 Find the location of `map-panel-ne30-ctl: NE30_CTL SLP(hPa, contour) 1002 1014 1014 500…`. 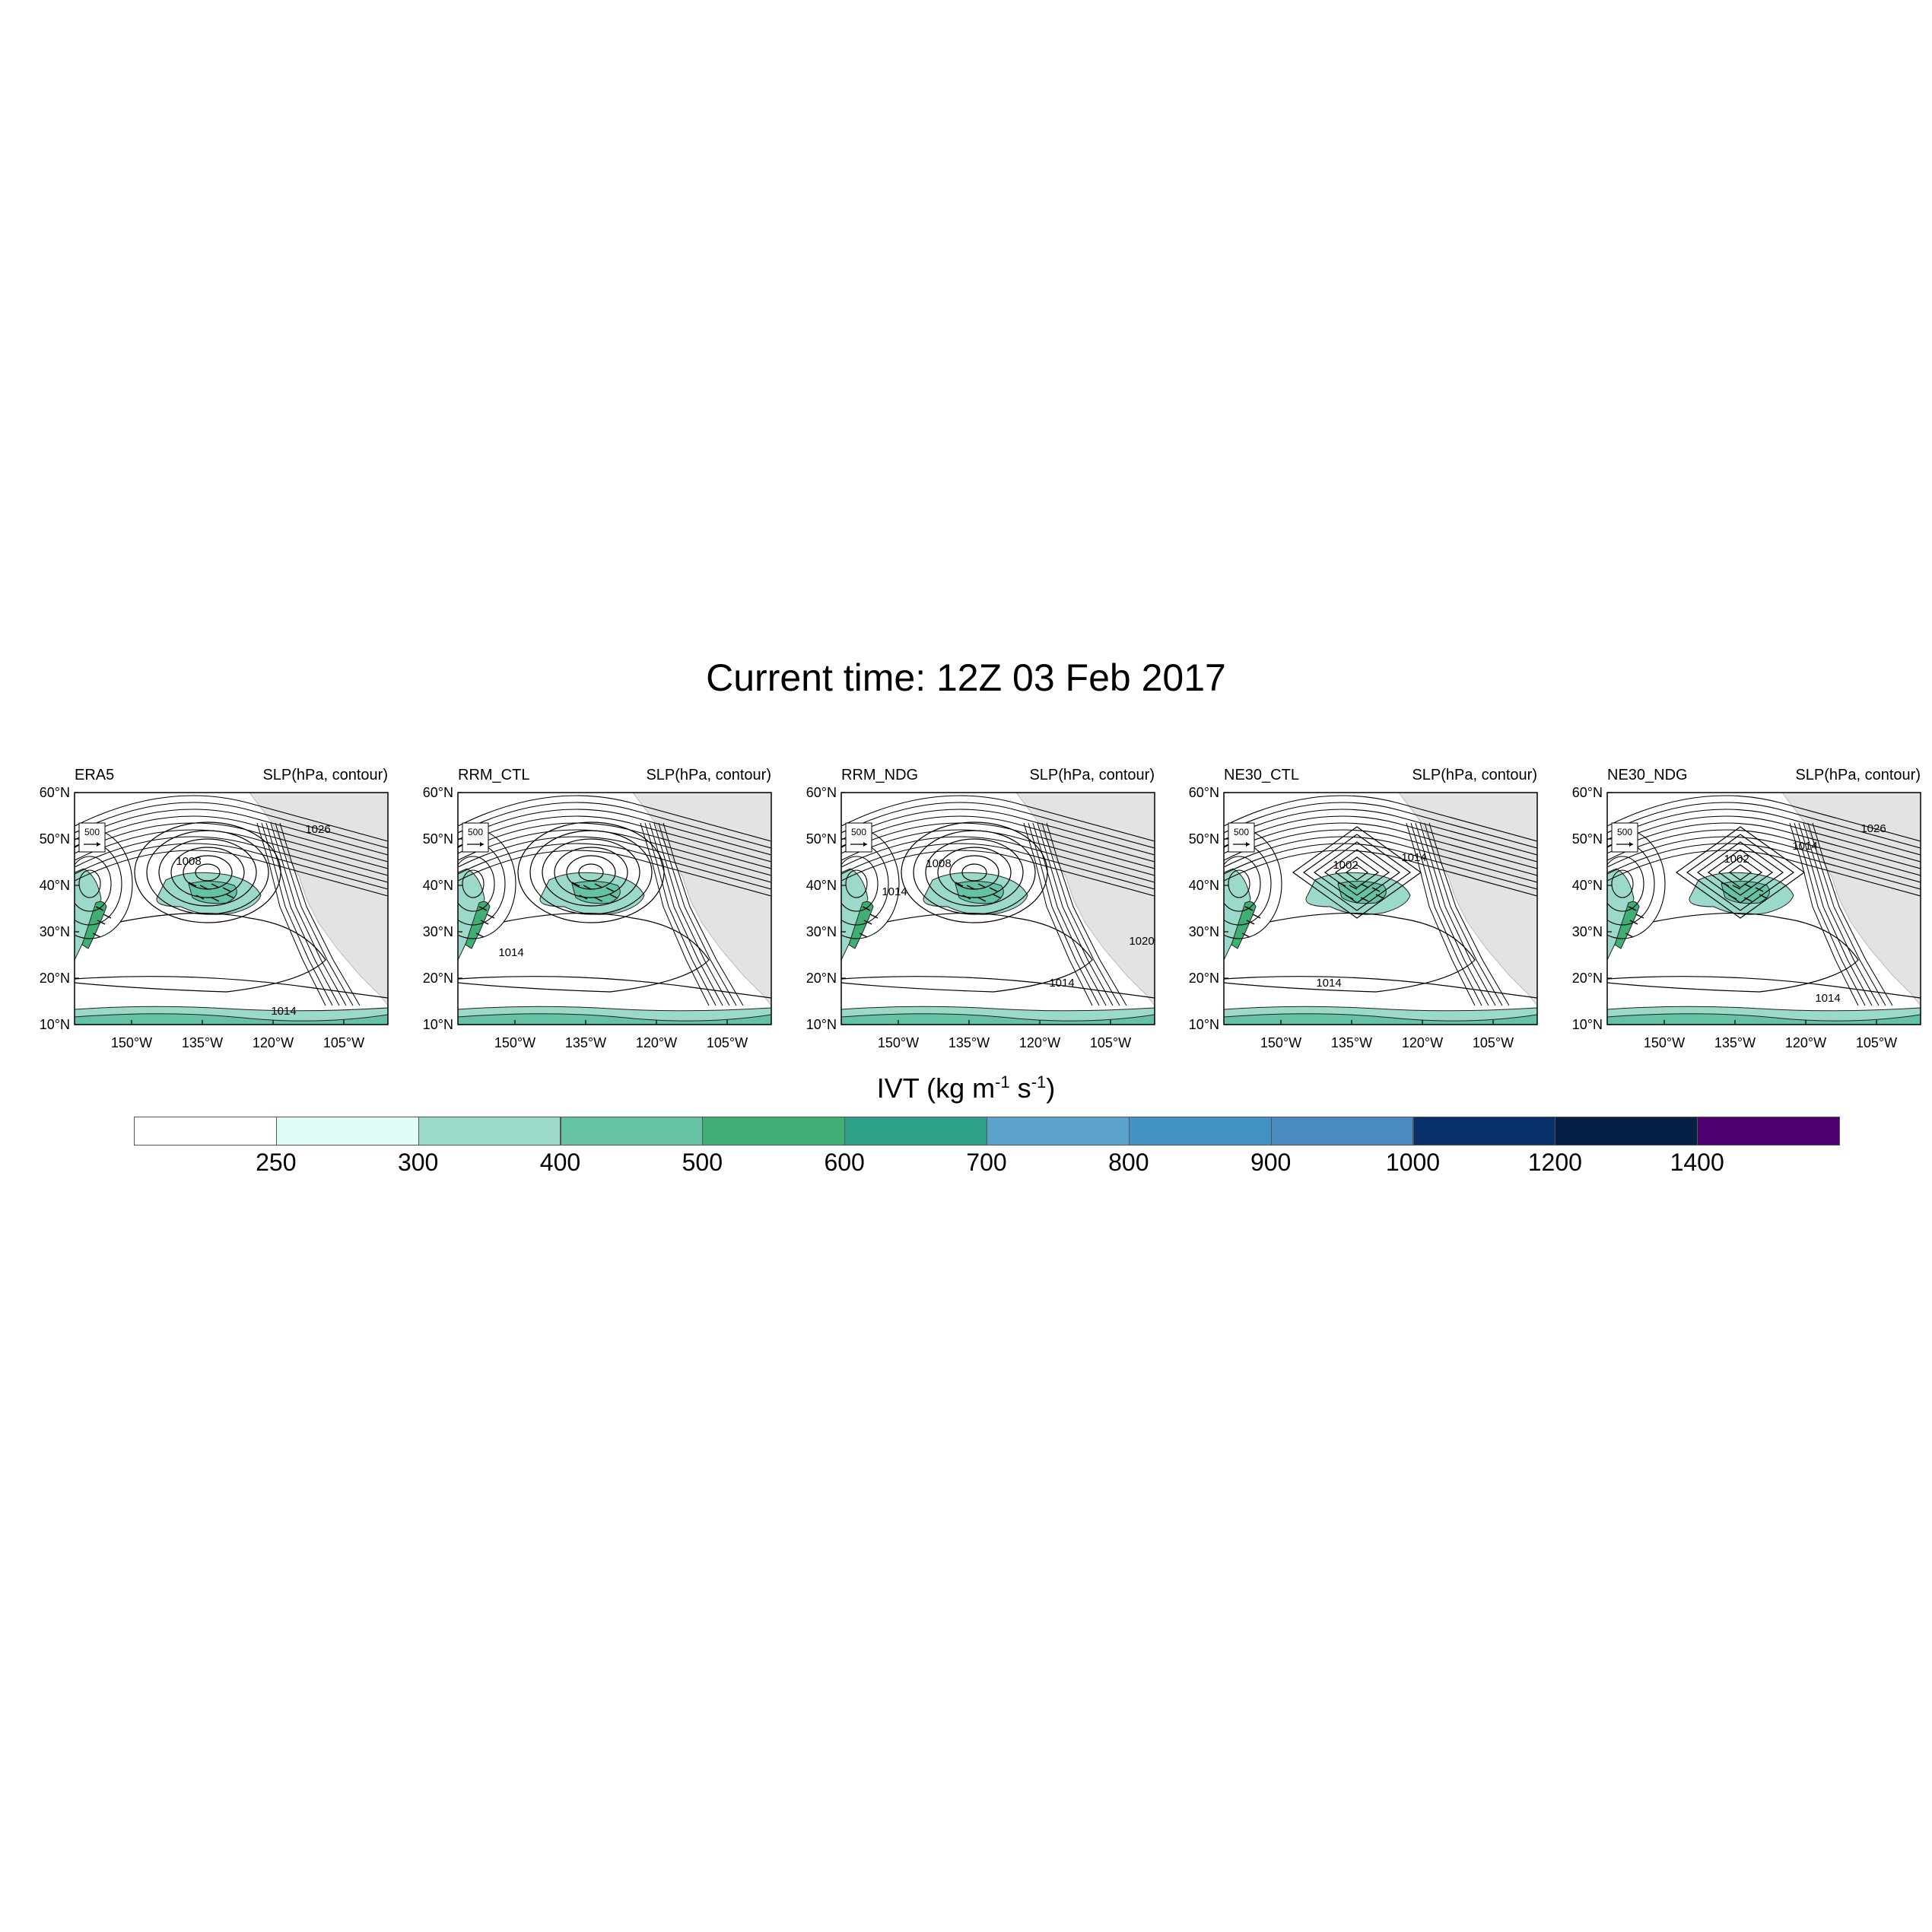

map-panel-ne30-ctl: NE30_CTL SLP(hPa, contour) 1002 1014 1014 500… is located at coordinates (1370, 916).